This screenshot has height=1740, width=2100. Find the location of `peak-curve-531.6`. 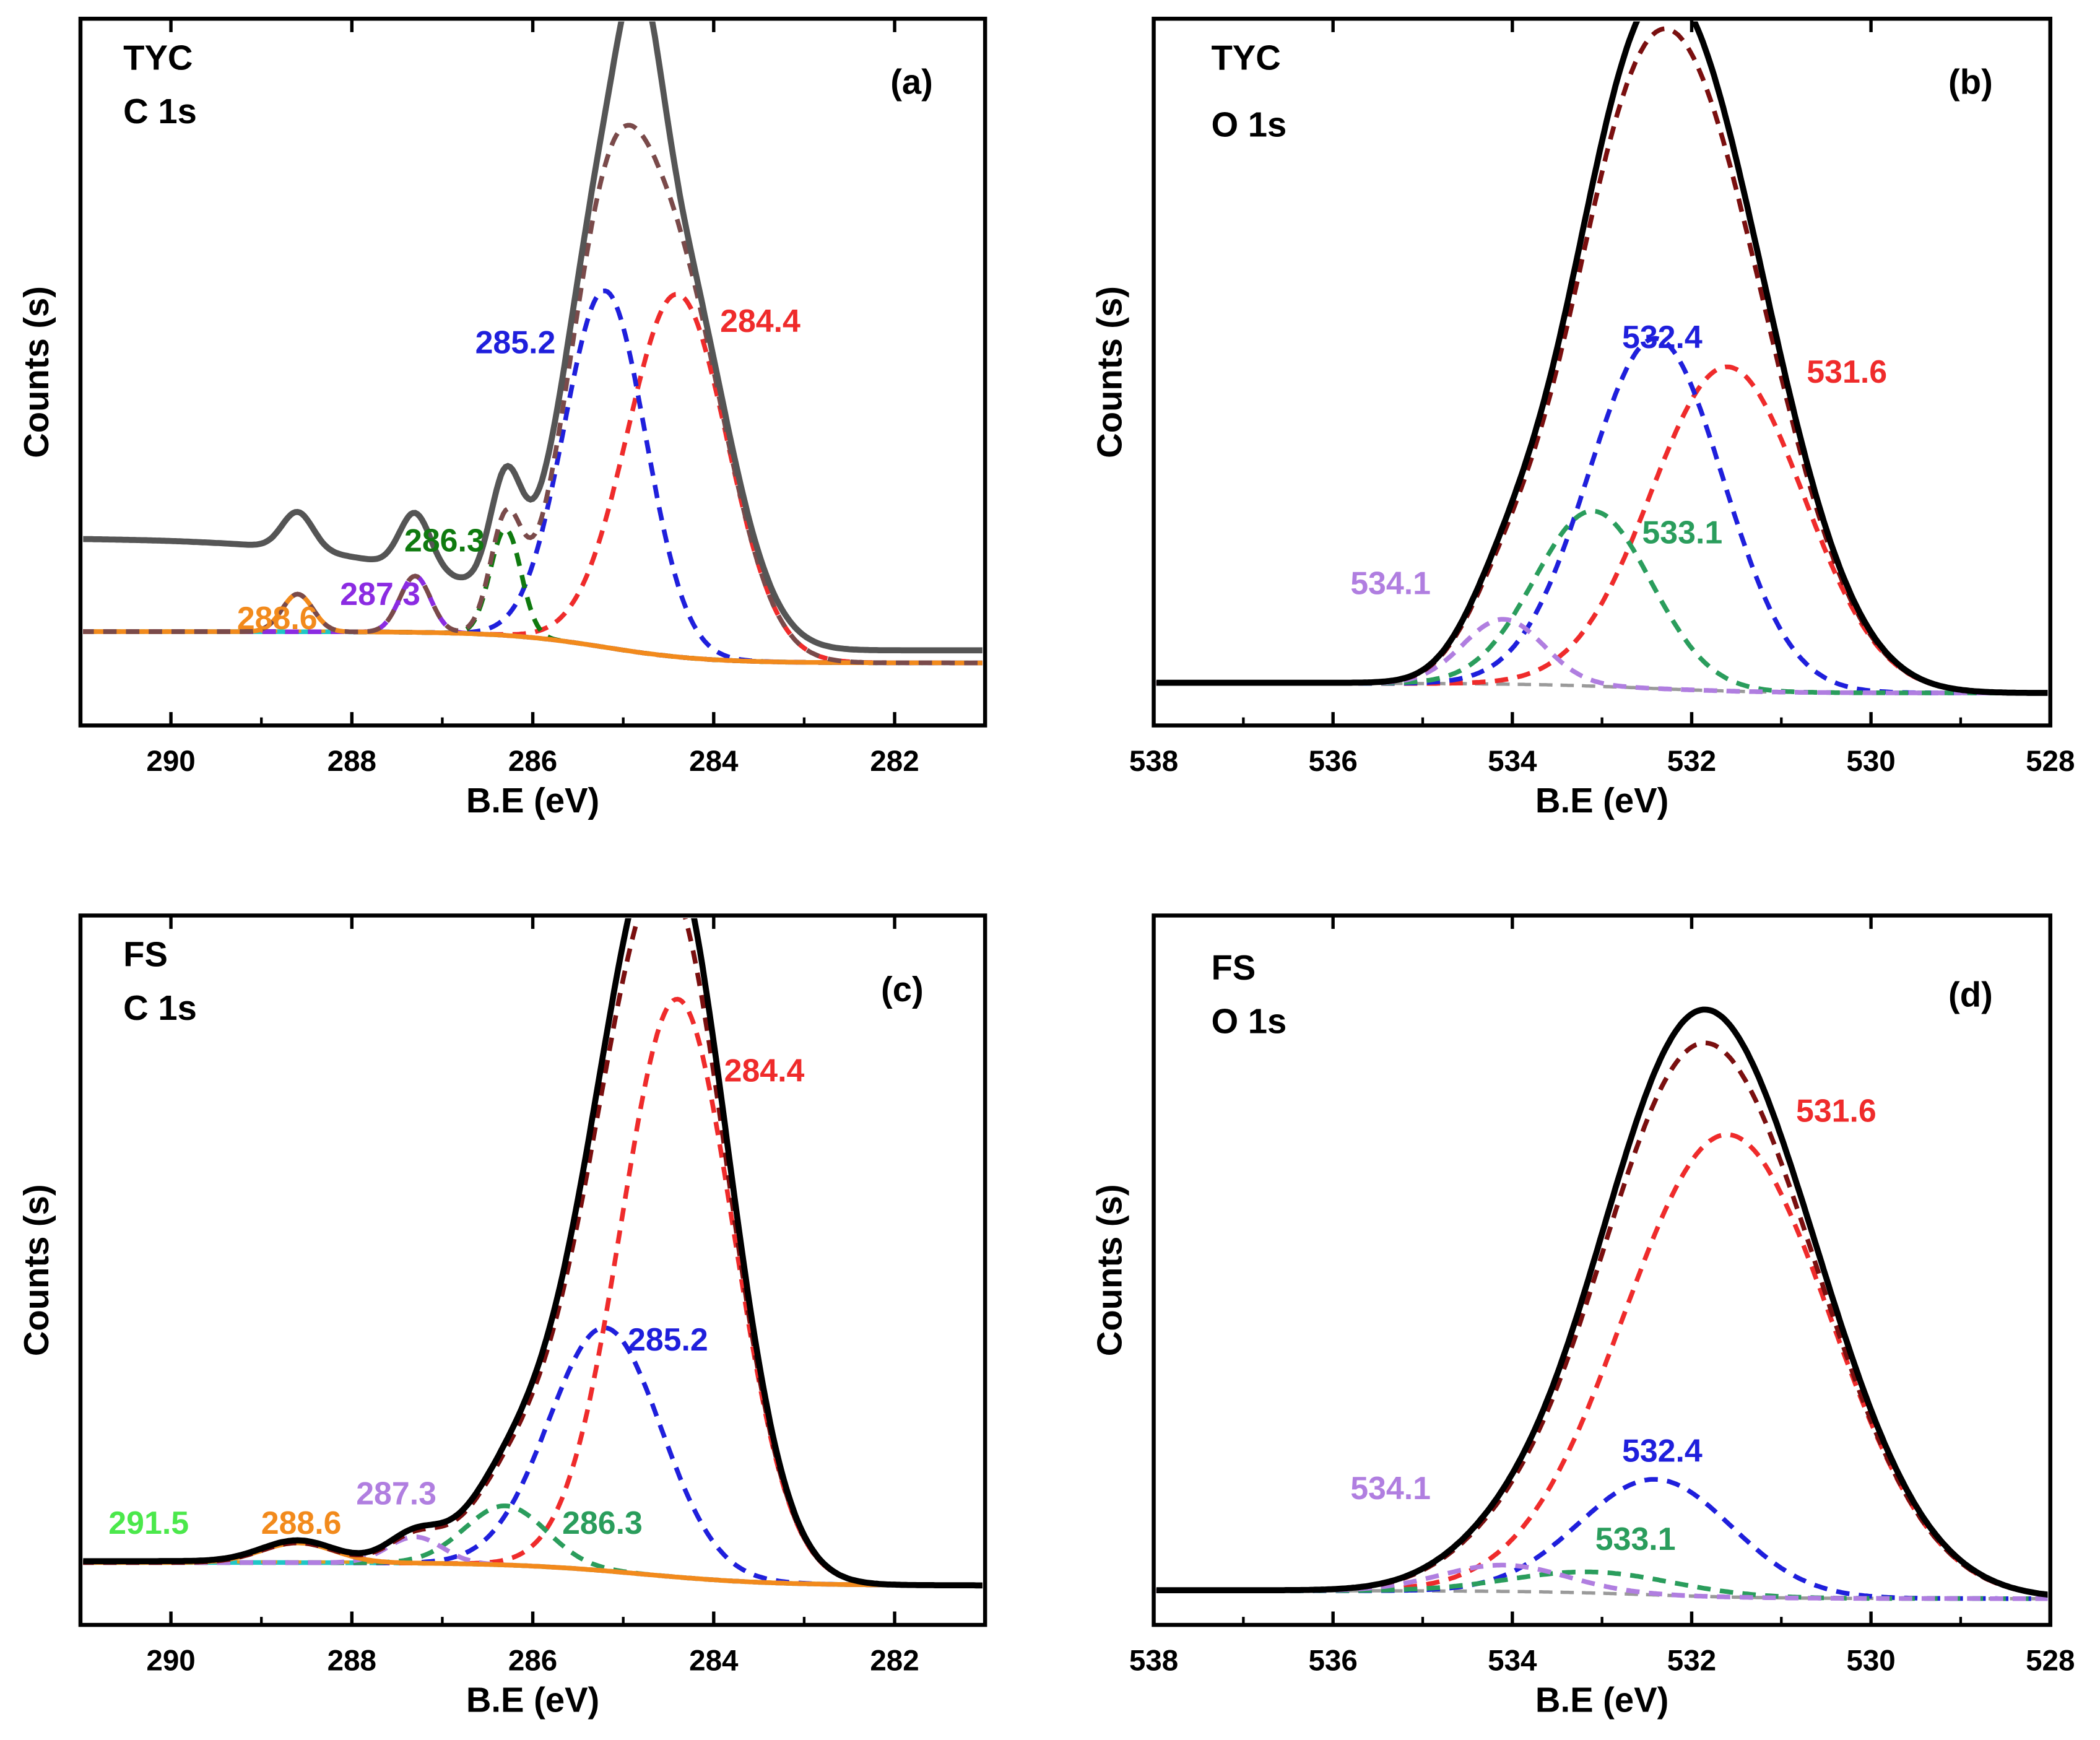

peak-curve-531.6 is located at coordinates (1602, 529).